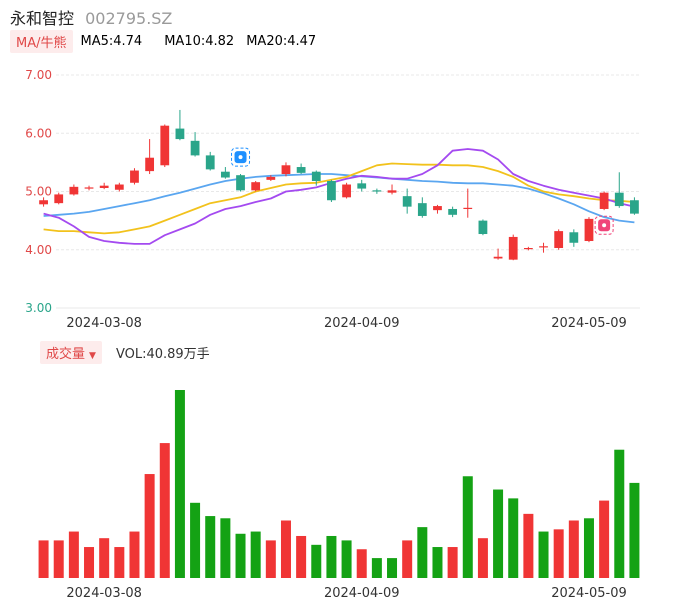  What do you see at coordinates (38, 250) in the screenshot?
I see `price-y-tick-label: 4.00` at bounding box center [38, 250].